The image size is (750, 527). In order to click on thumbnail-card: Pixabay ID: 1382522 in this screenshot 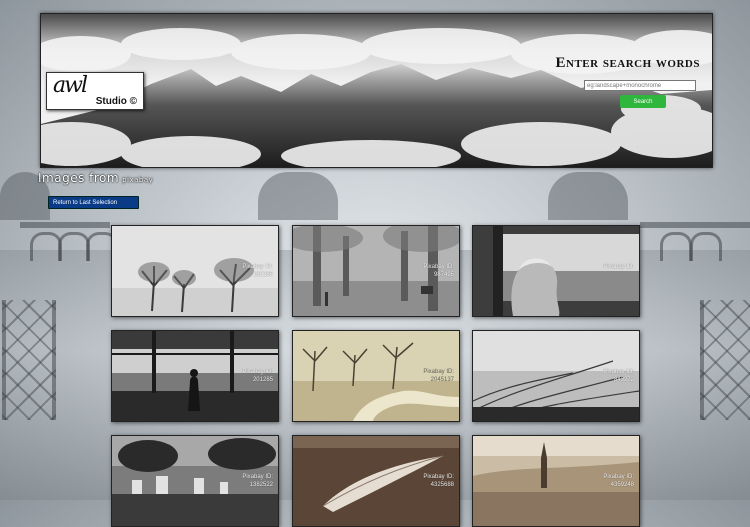, I will do `click(195, 481)`.